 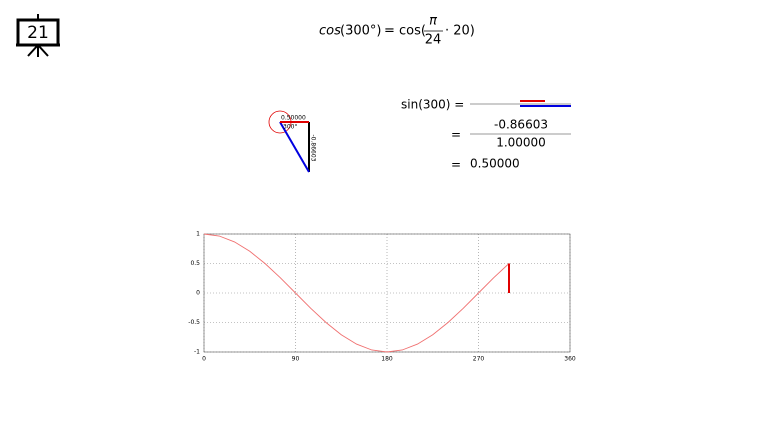 What do you see at coordinates (356, 293) in the screenshot?
I see `curve` at bounding box center [356, 293].